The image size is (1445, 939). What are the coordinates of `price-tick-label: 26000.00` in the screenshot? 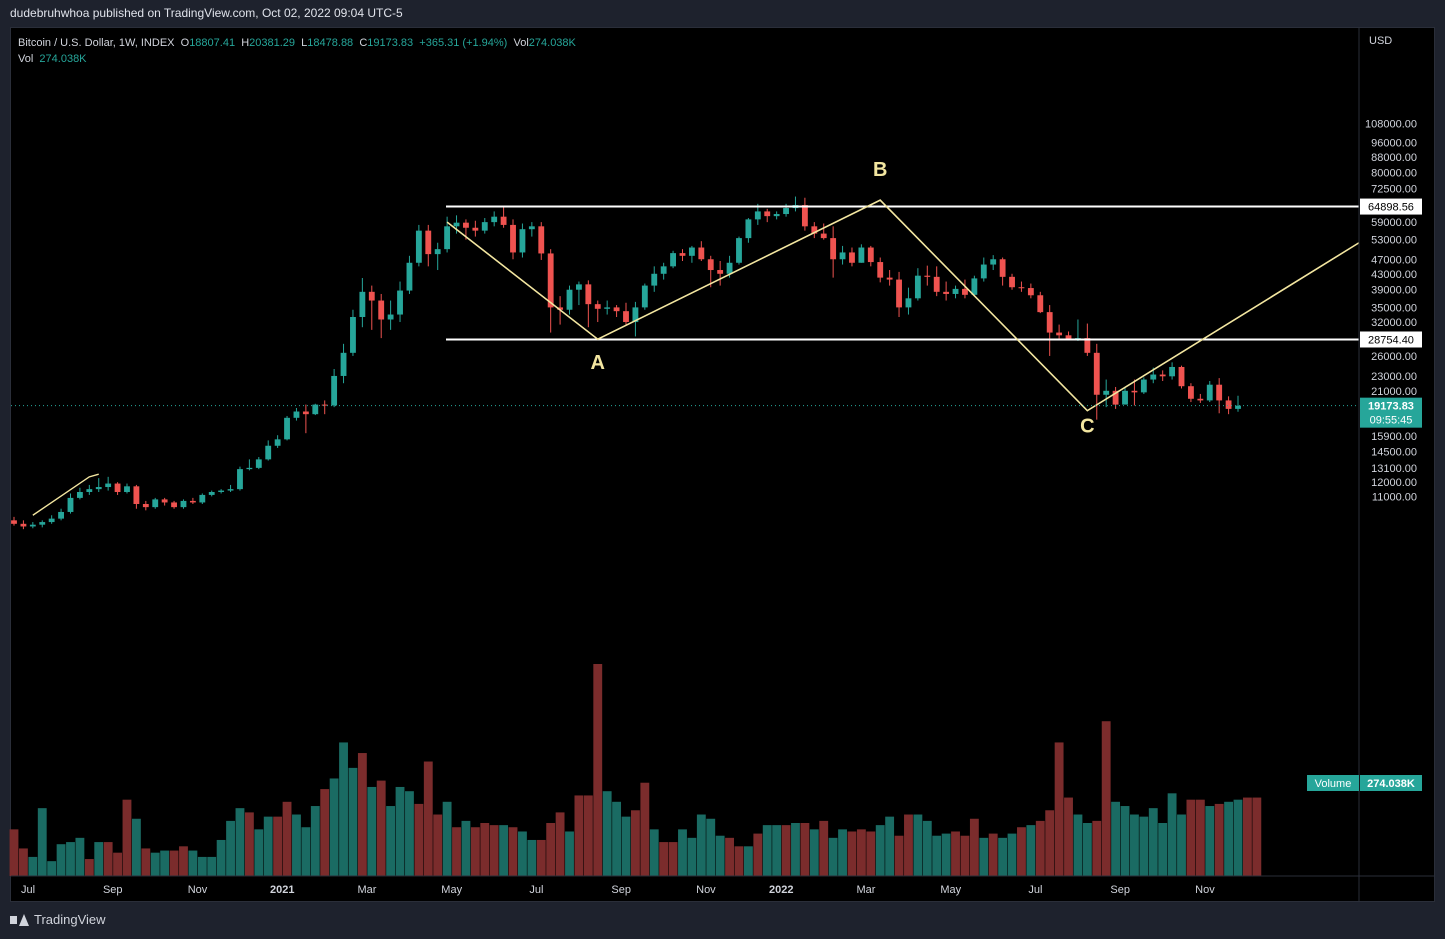 It's located at (1394, 357).